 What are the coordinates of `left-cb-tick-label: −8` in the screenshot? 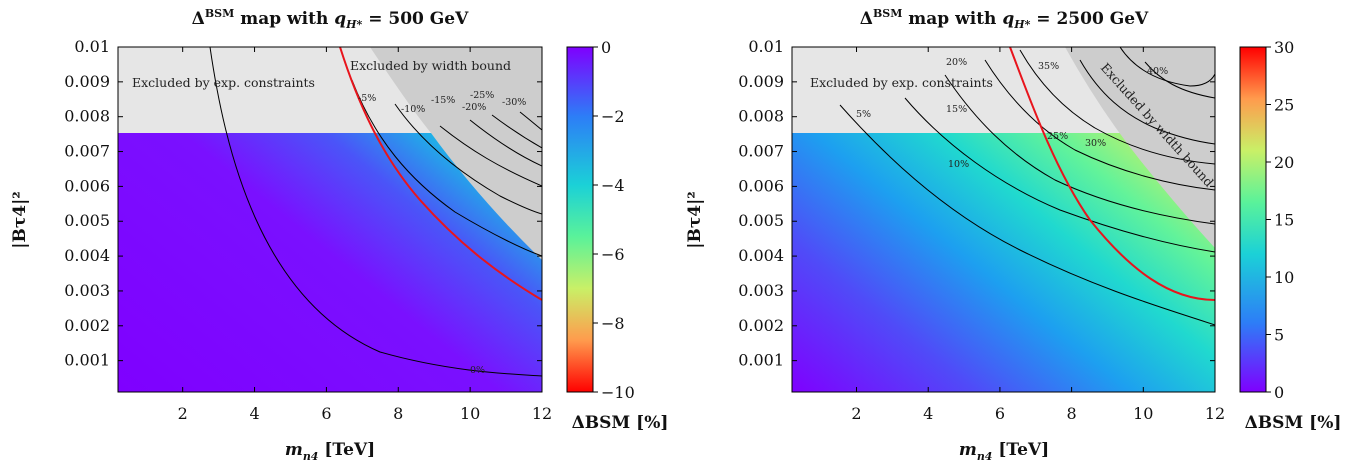 It's located at (613, 323).